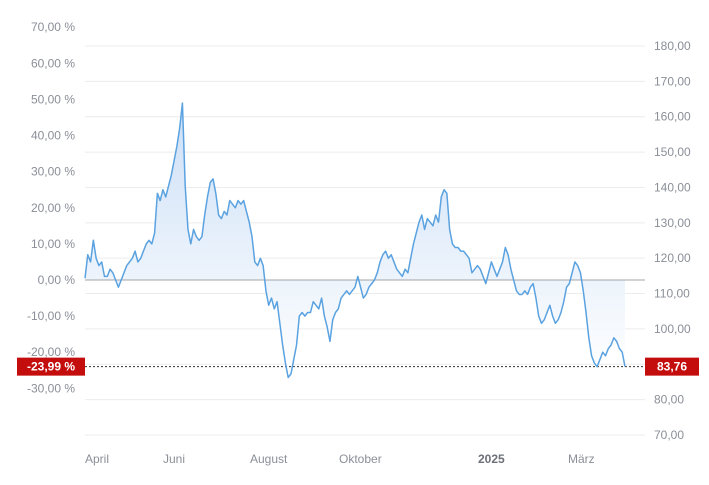 The height and width of the screenshot is (485, 709). I want to click on y-left-tick-label: 20,00 %, so click(53, 208).